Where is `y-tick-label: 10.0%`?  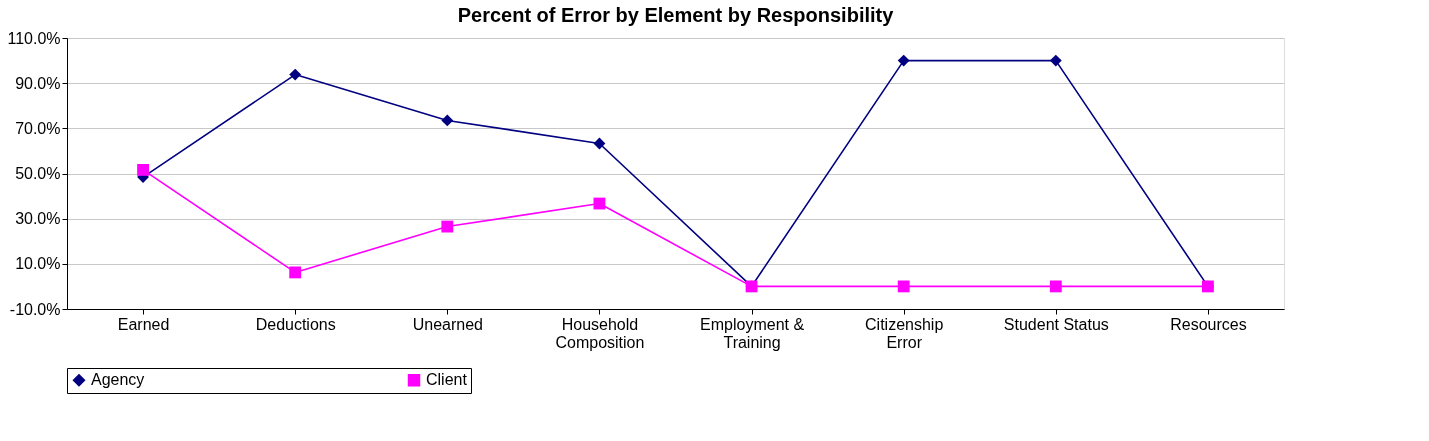
y-tick-label: 10.0% is located at coordinates (38, 264).